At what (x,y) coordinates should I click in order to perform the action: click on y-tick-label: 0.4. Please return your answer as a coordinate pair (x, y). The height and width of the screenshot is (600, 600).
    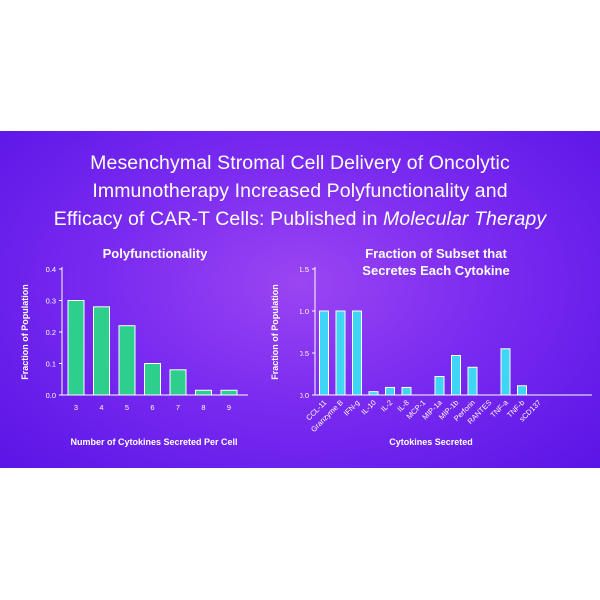
    Looking at the image, I should click on (51, 269).